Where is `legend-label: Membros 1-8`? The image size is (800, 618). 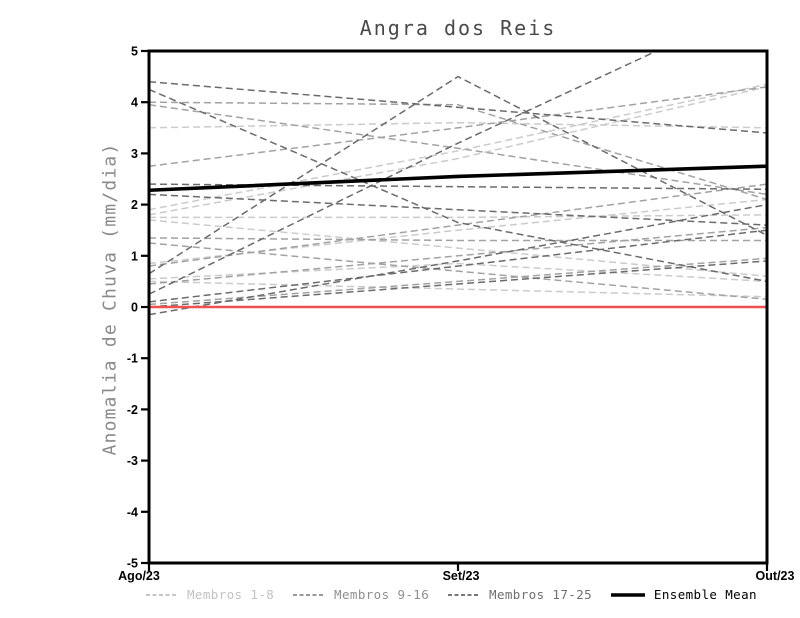
legend-label: Membros 1-8 is located at coordinates (231, 594).